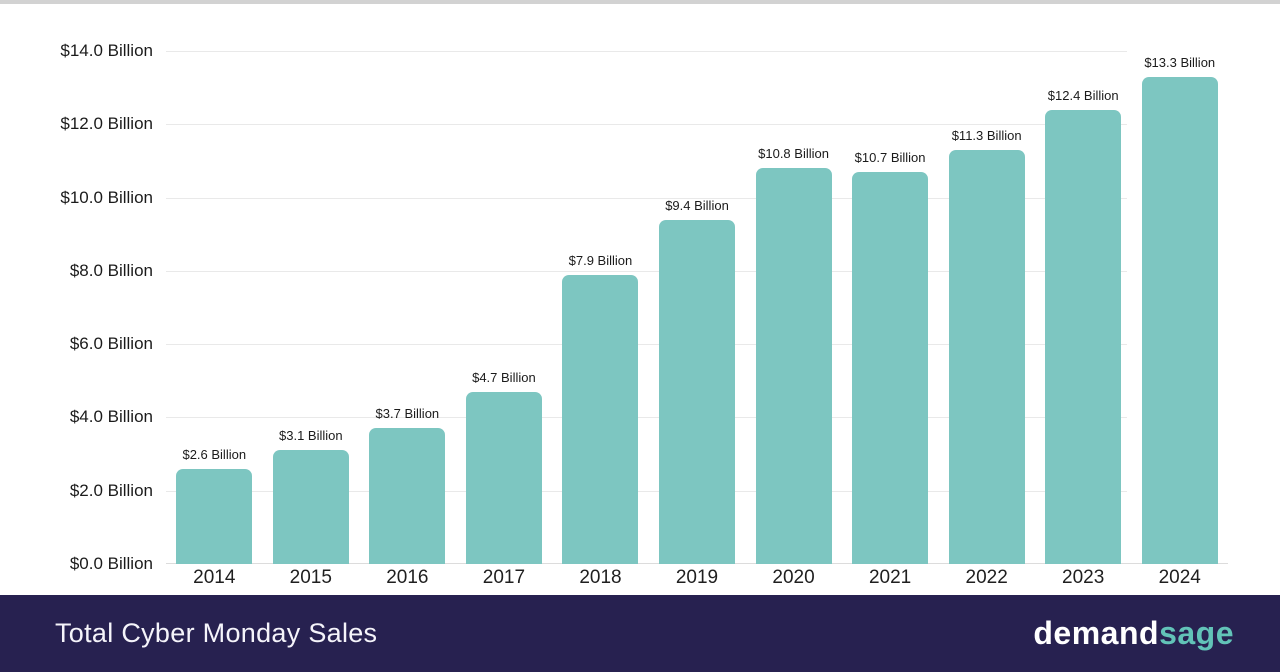 This screenshot has width=1280, height=672. Describe the element at coordinates (1083, 95) in the screenshot. I see `bar-value-label: $12.4 Billion` at that location.